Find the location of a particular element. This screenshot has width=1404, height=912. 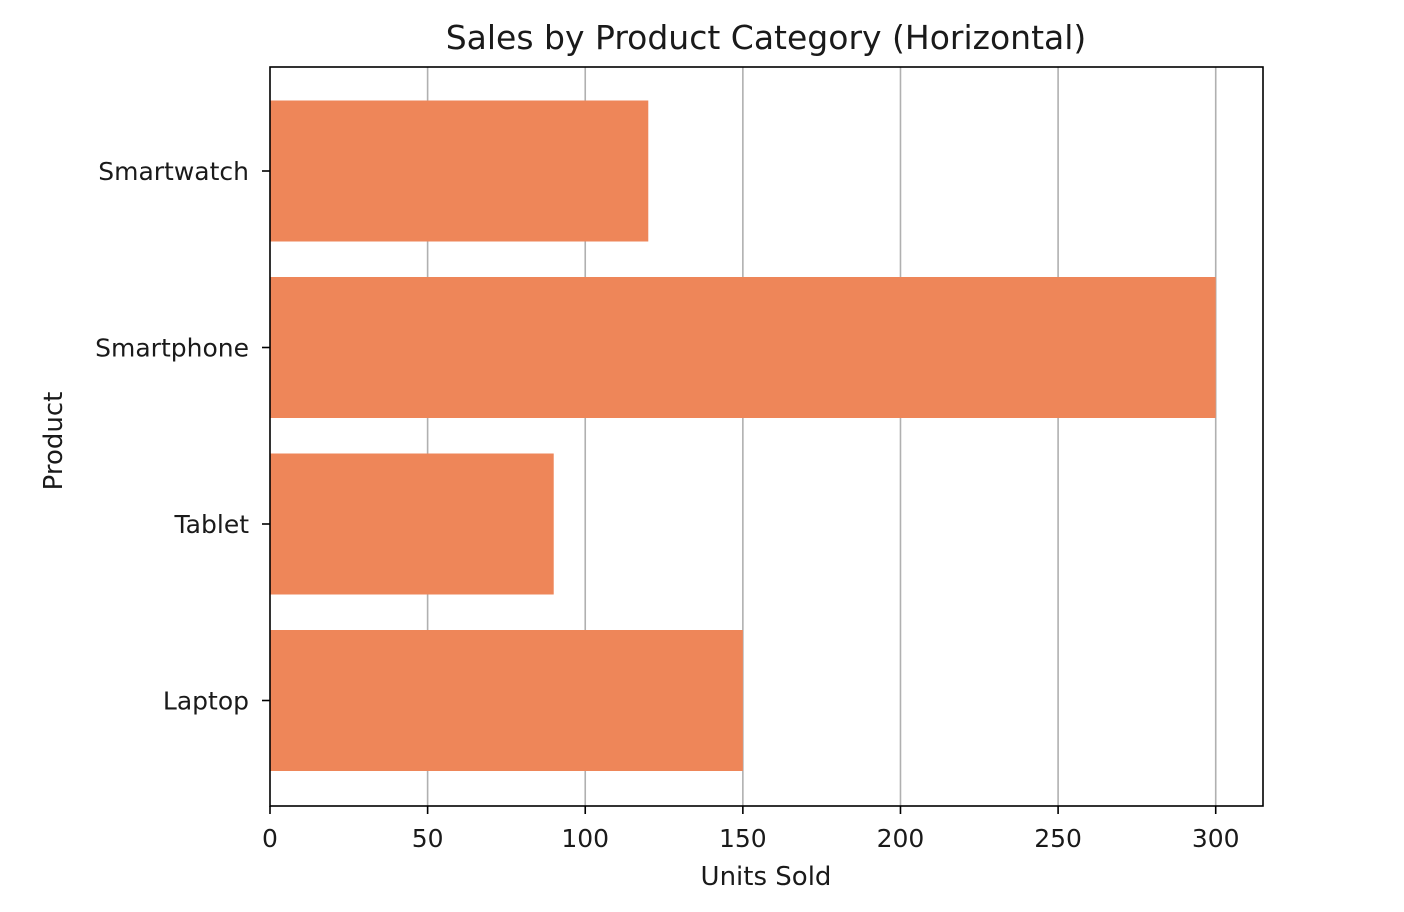

y-tick-label-tablet: Tablet is located at coordinates (212, 524).